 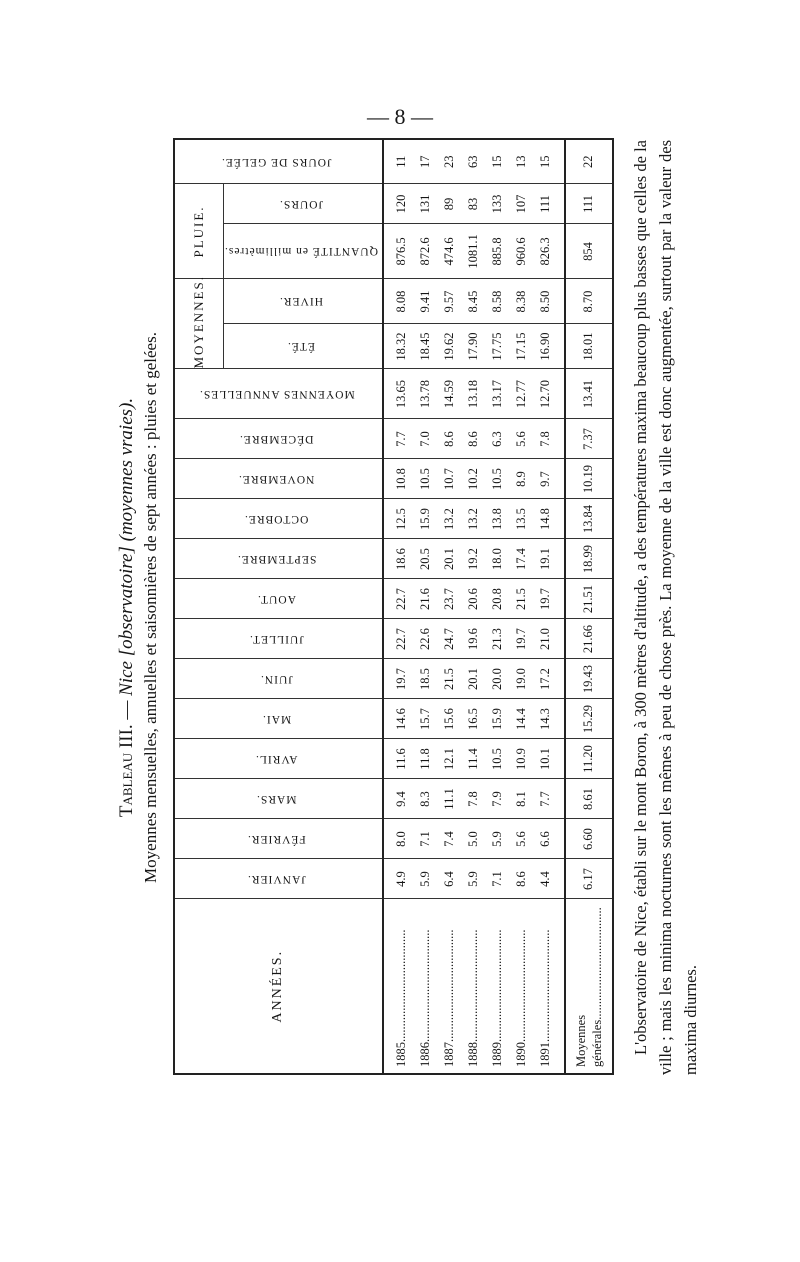 I want to click on cell: 21.3, so click(x=497, y=639).